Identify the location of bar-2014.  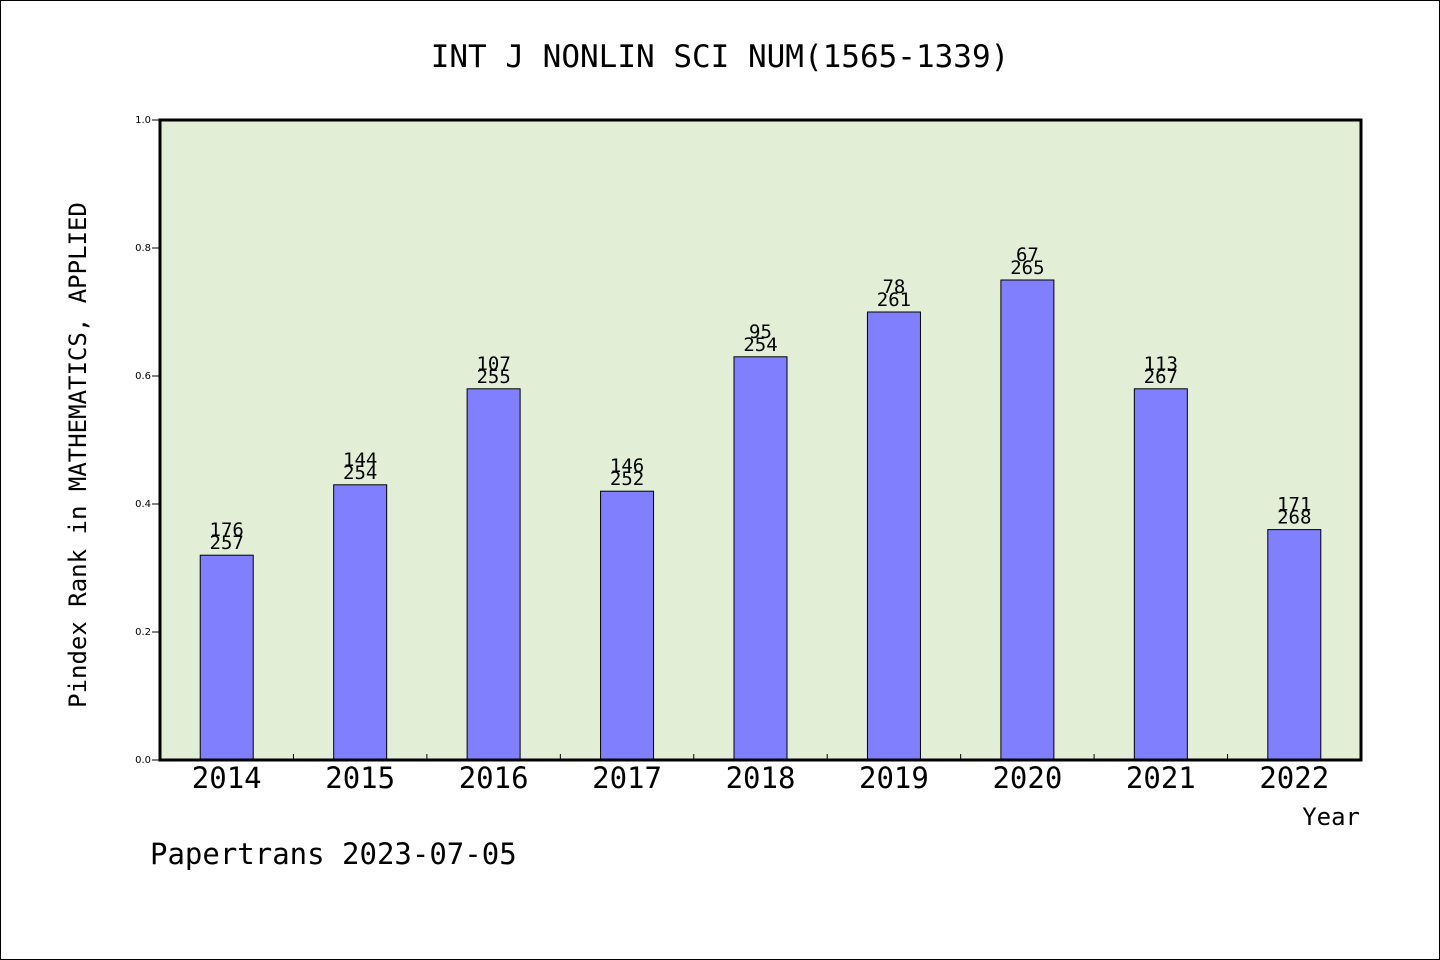
(226, 657).